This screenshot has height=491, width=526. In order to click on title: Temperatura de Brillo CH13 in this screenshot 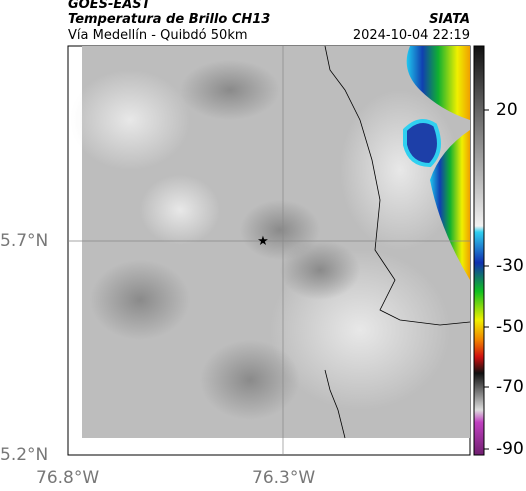, I will do `click(169, 19)`.